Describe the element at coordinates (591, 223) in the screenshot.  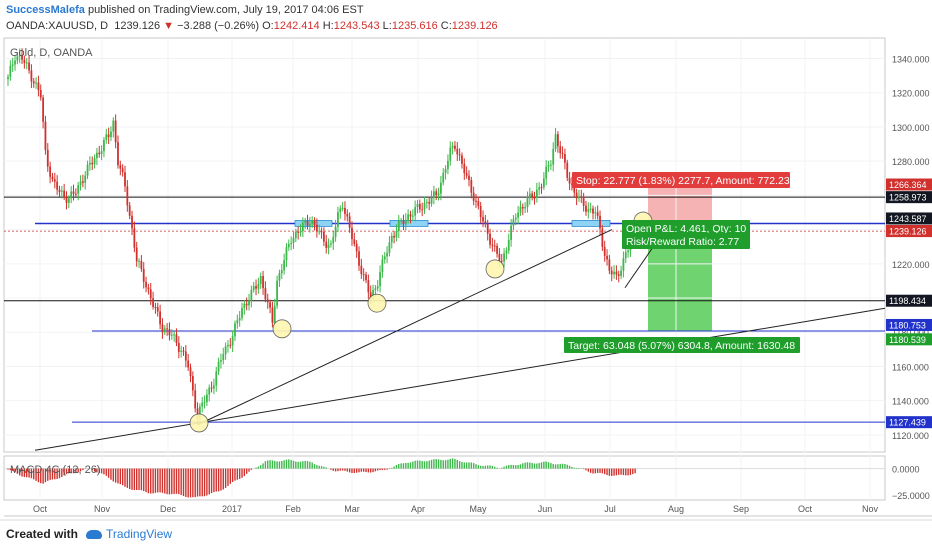
I see `level-highlight-box` at that location.